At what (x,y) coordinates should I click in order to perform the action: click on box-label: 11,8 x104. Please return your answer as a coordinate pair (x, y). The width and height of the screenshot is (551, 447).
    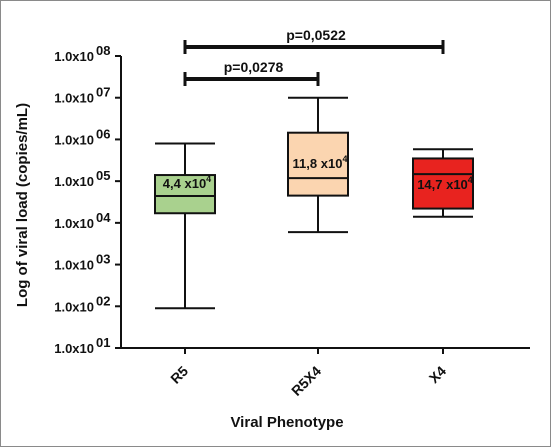
    Looking at the image, I should click on (320, 162).